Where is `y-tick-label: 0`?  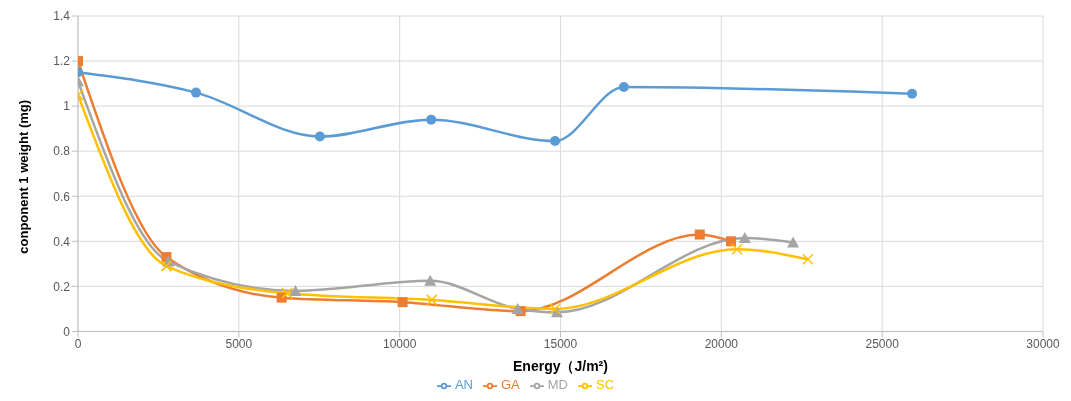 y-tick-label: 0 is located at coordinates (67, 331).